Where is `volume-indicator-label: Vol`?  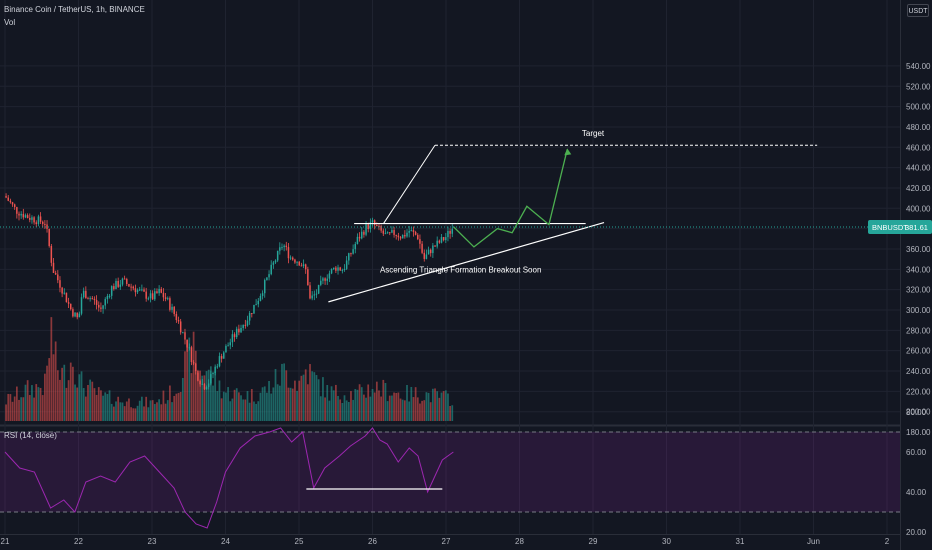 volume-indicator-label: Vol is located at coordinates (10, 22).